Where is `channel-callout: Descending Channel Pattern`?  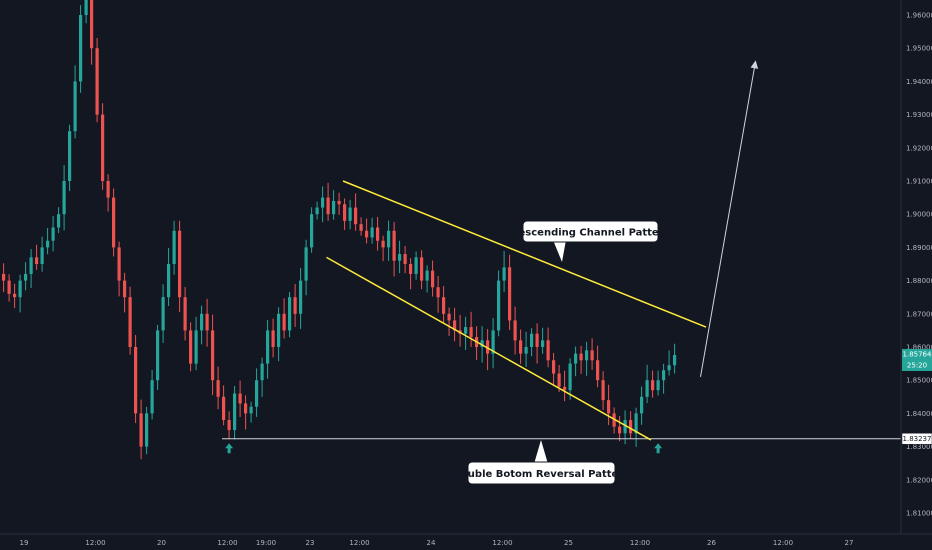
channel-callout: Descending Channel Pattern is located at coordinates (590, 241).